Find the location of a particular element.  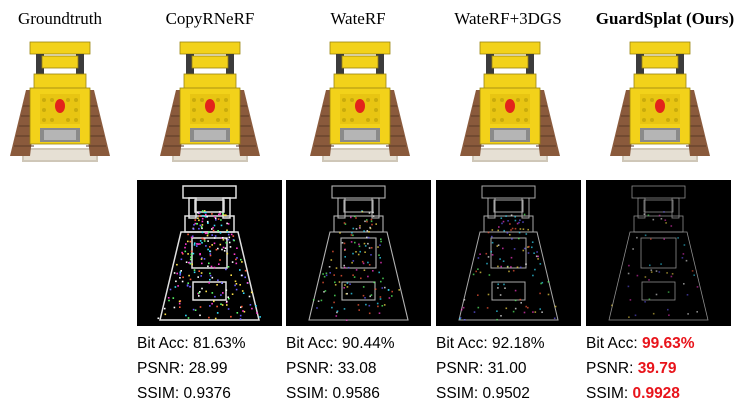

metric-ssim: SSIM: 0.9928 is located at coordinates (661, 393).